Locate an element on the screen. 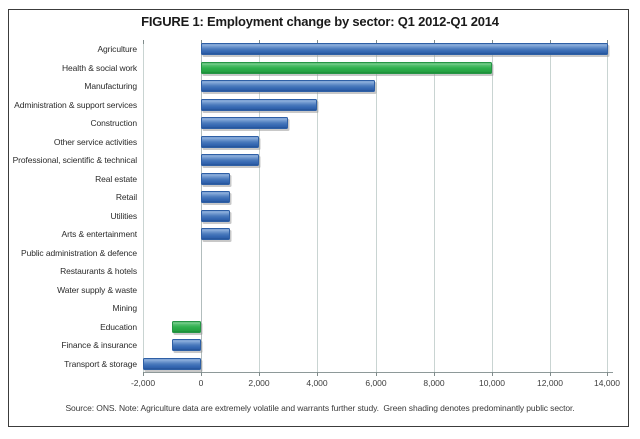 The width and height of the screenshot is (640, 439). x-axis-line is located at coordinates (378, 372).